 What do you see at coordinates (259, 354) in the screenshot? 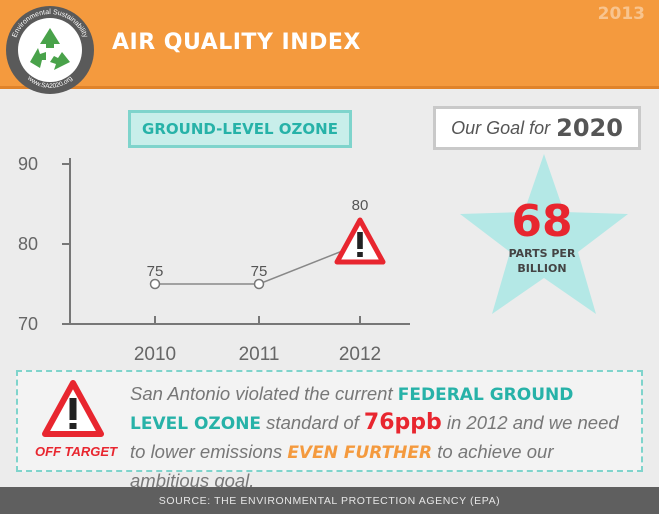
I see `x-tick-label: 2011` at bounding box center [259, 354].